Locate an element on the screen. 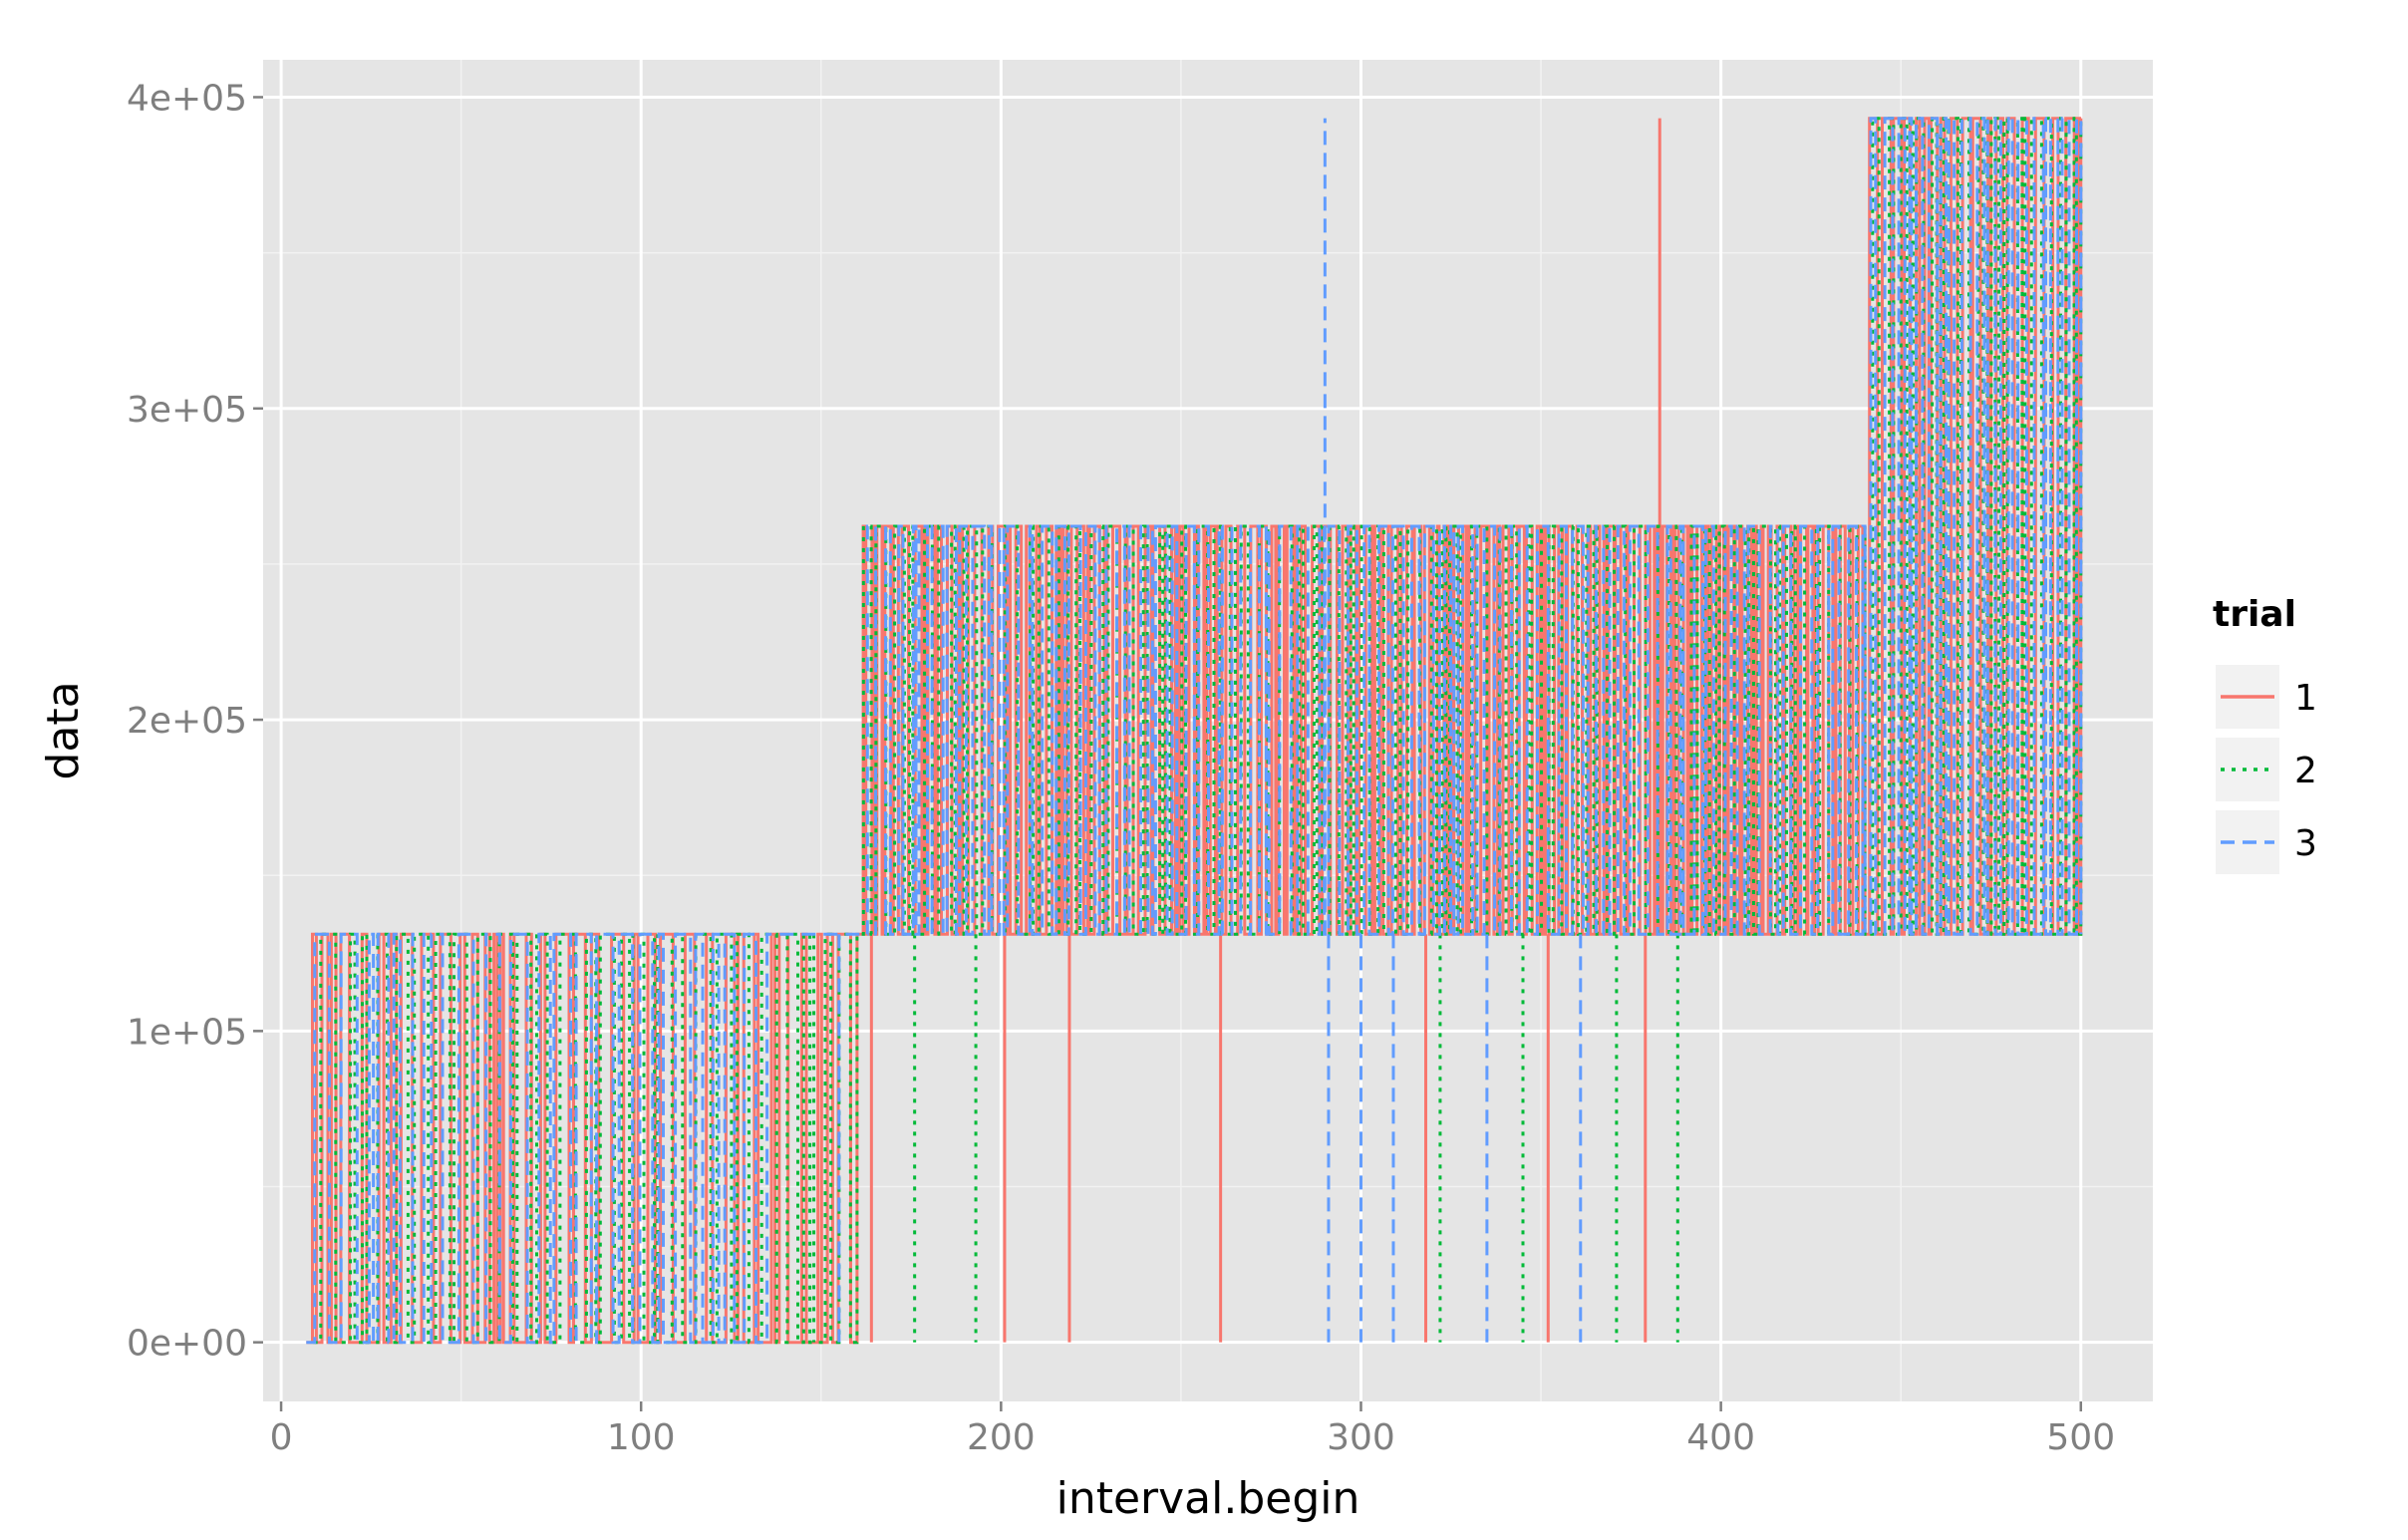  y-tick-label: 0e+00 is located at coordinates (187, 1344).